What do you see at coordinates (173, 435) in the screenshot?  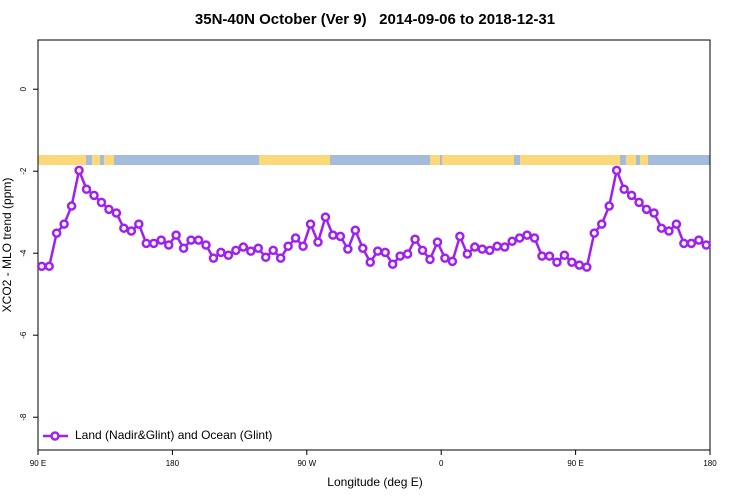 I see `legend-label: Land (Nadir&Glint) and Ocean (Glint)` at bounding box center [173, 435].